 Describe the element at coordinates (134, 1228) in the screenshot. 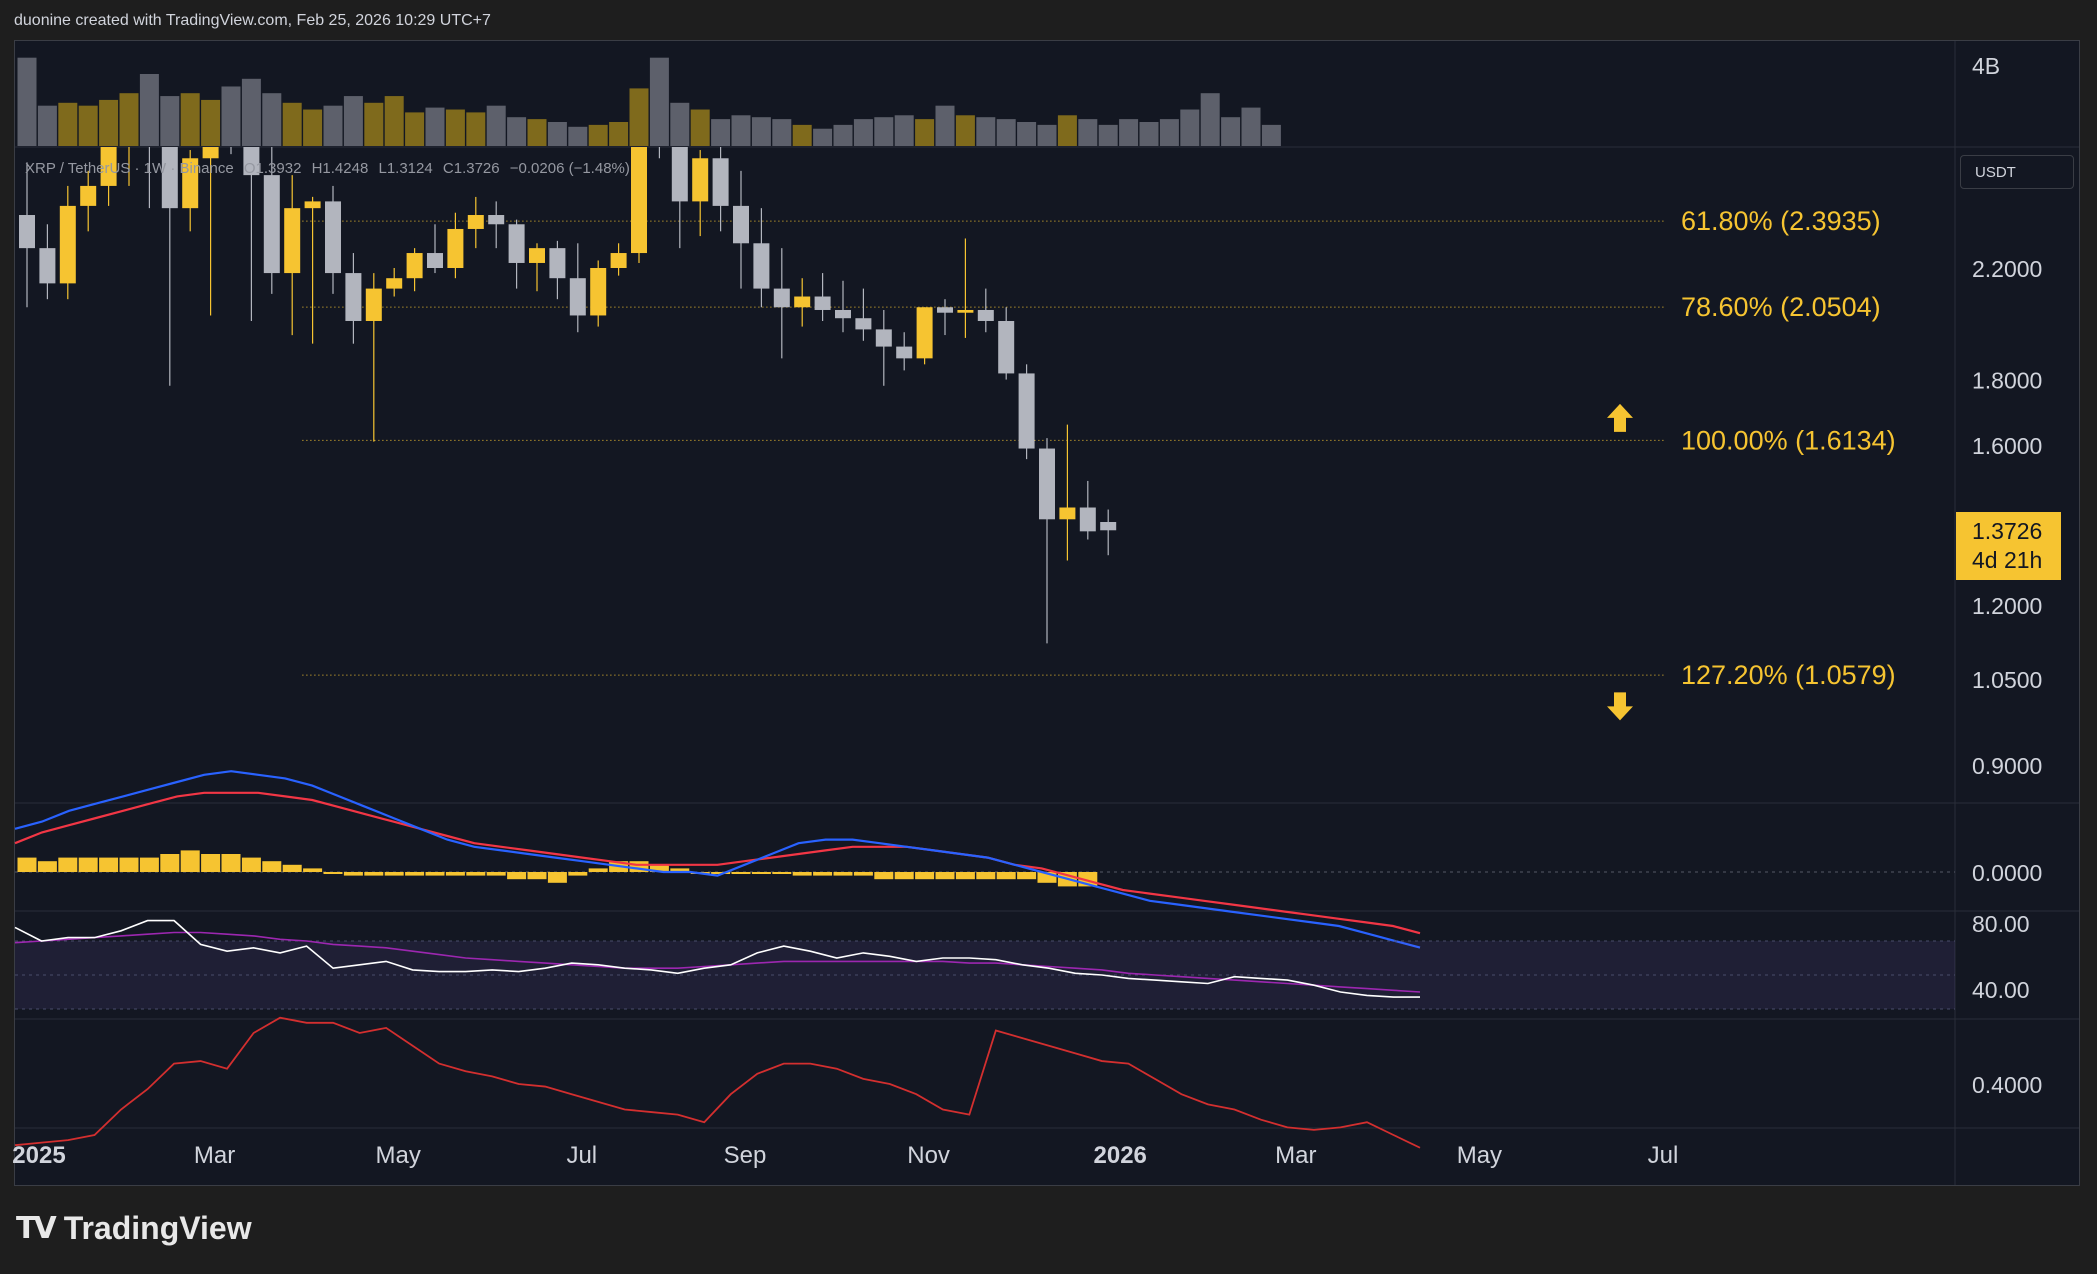

I see `tradingview-logo: 𝗧𝗩 TradingView` at that location.